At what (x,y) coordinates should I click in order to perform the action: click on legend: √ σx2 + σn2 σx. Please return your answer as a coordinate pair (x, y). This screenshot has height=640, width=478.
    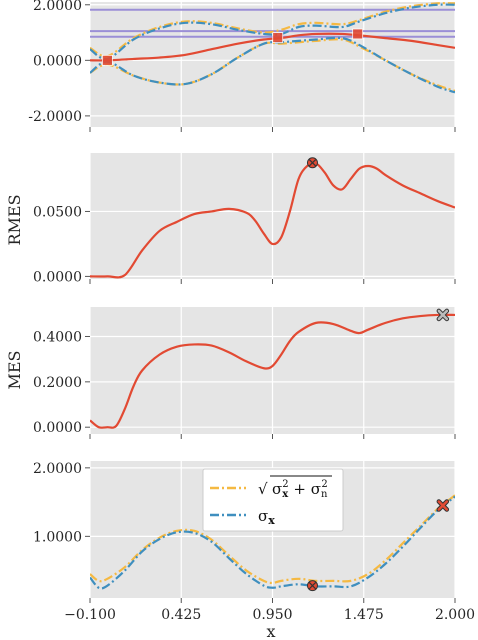
    Looking at the image, I should click on (273, 500).